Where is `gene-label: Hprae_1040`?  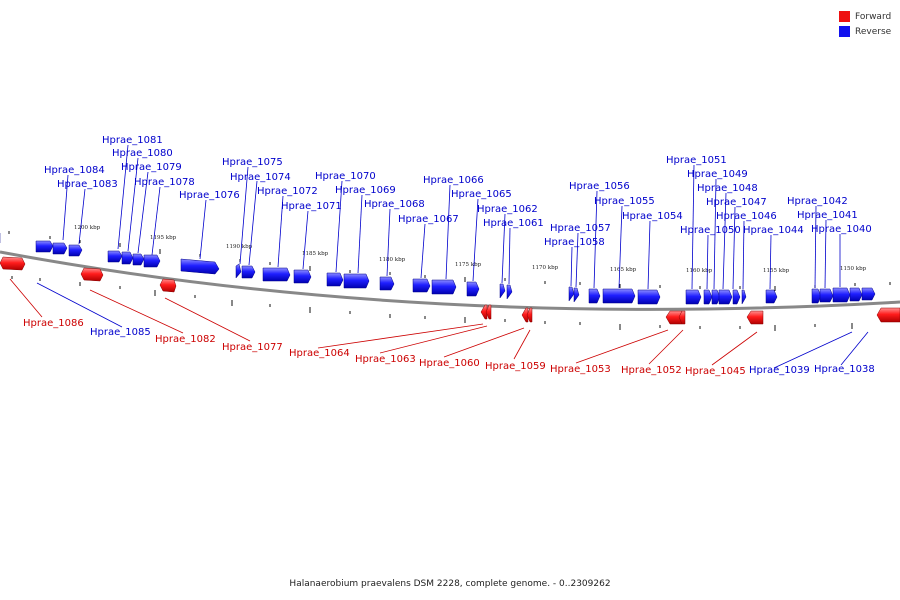 gene-label: Hprae_1040 is located at coordinates (841, 229).